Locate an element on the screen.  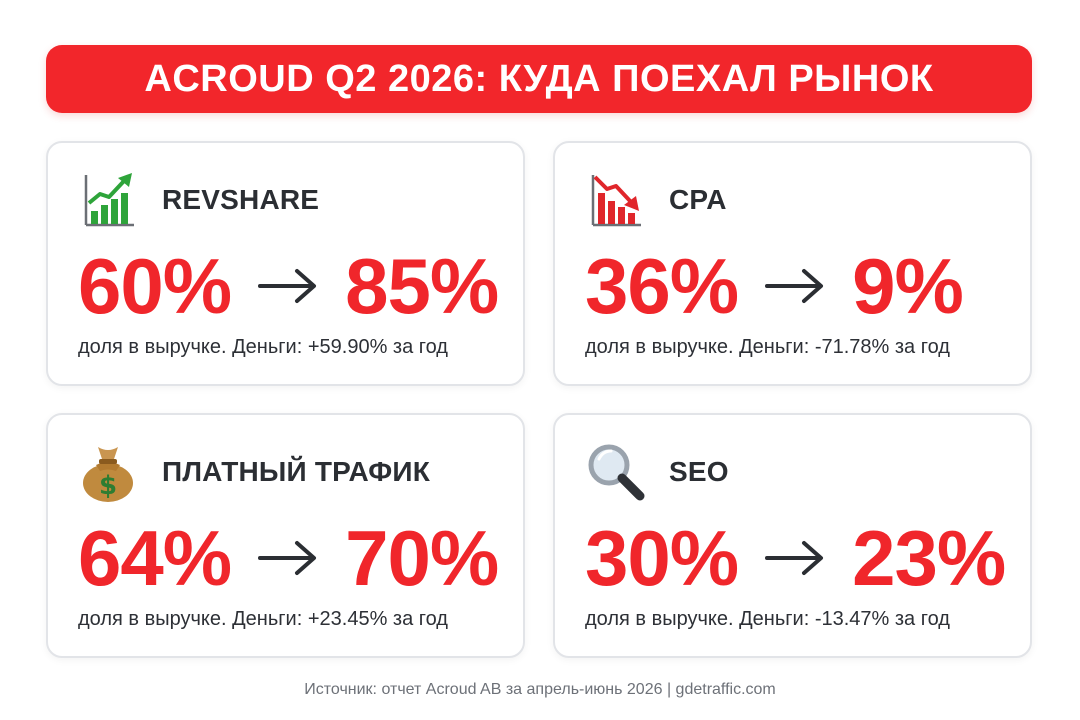
metric-to: 23% is located at coordinates (929, 558).